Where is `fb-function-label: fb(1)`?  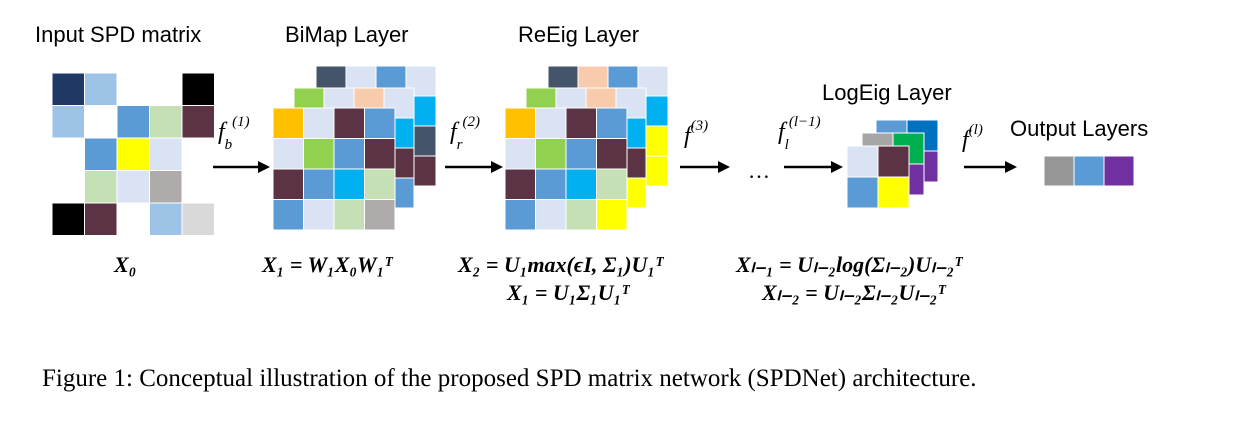
fb-function-label: fb(1) is located at coordinates (234, 133).